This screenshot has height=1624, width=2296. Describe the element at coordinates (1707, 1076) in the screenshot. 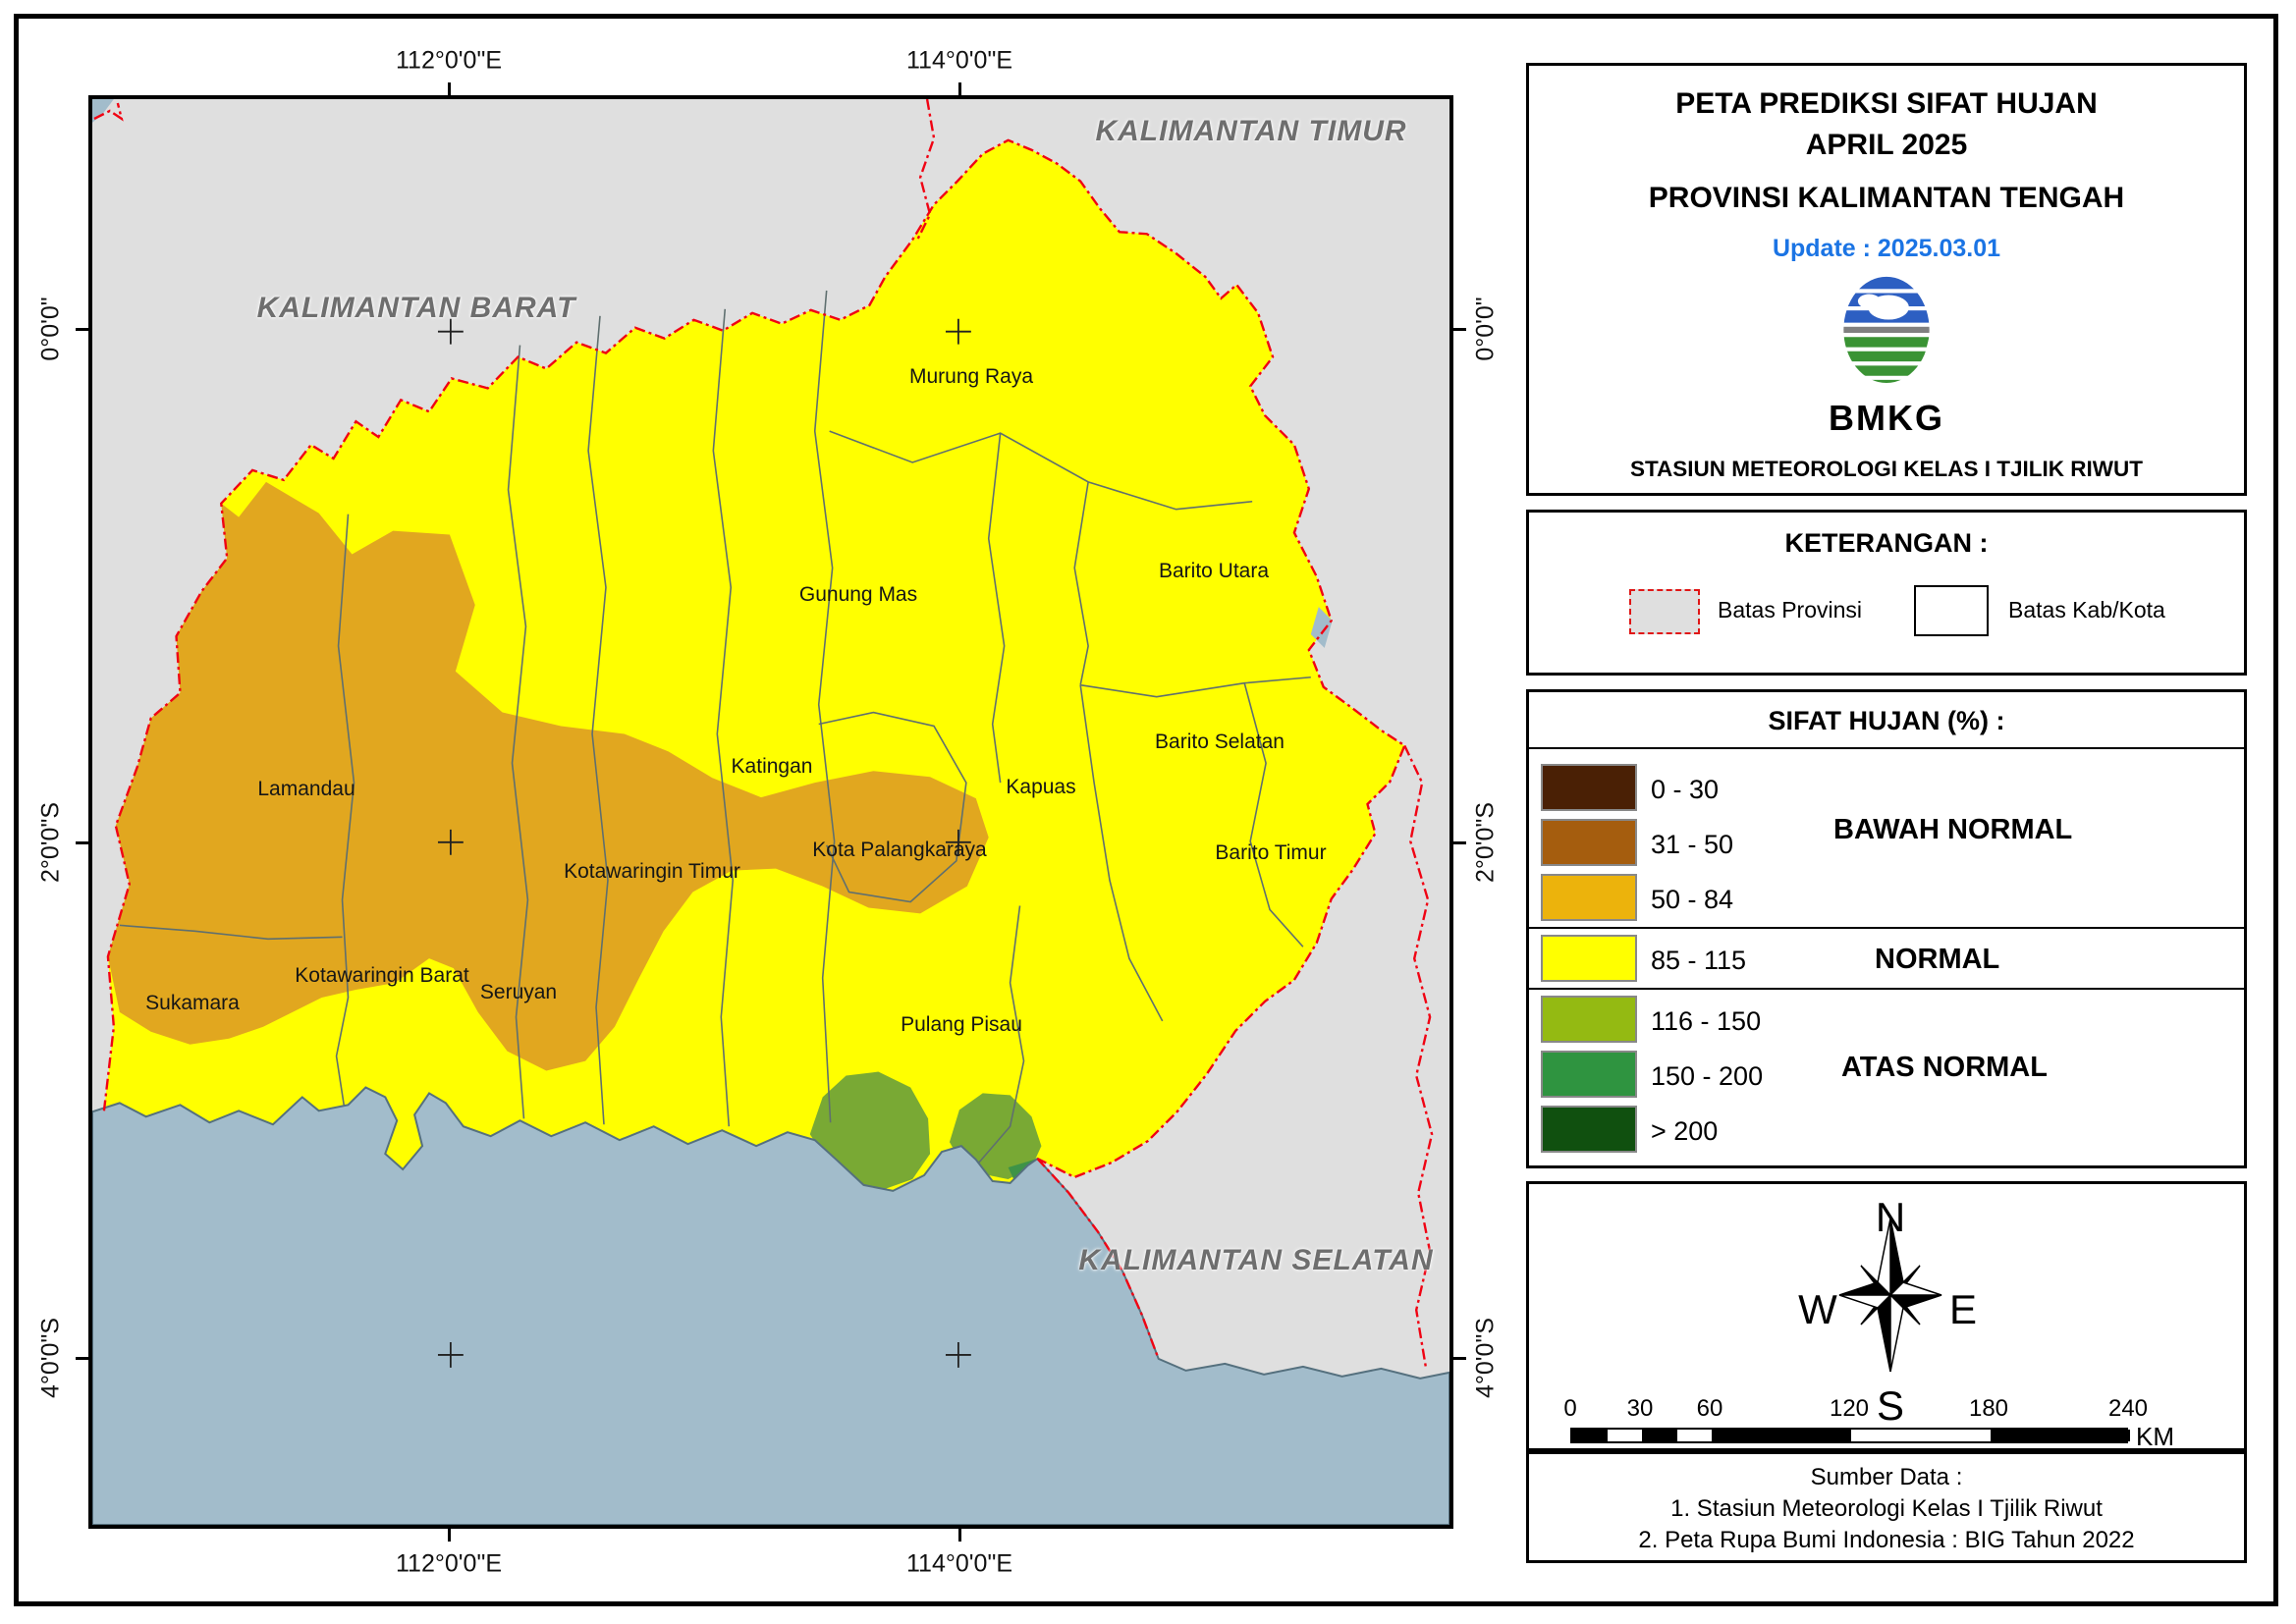

I see `legend-range-150-200: 150 - 200` at that location.